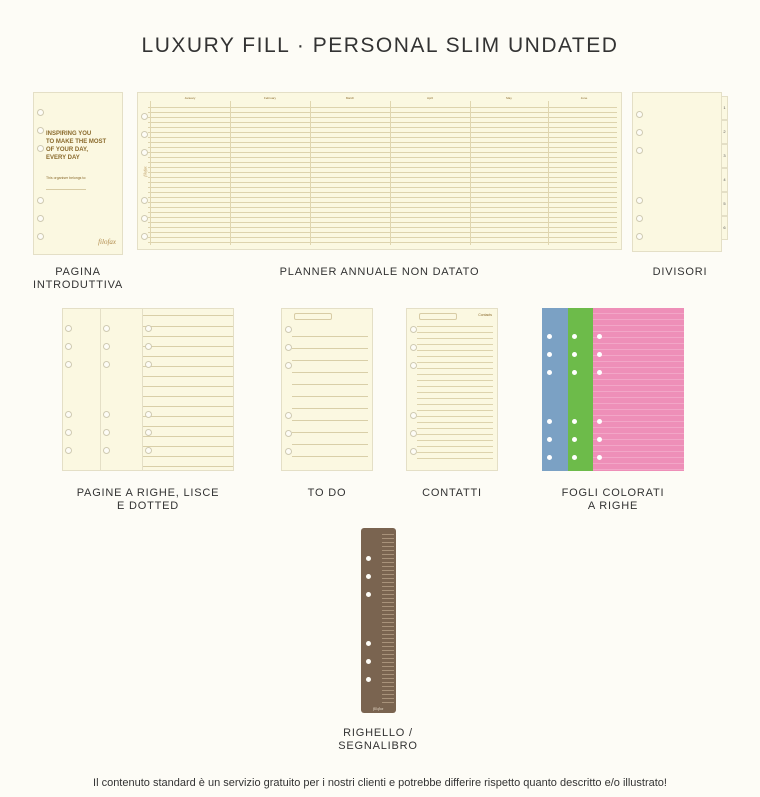  I want to click on colored-label: FOGLI COLORATI A RIGHE, so click(613, 500).